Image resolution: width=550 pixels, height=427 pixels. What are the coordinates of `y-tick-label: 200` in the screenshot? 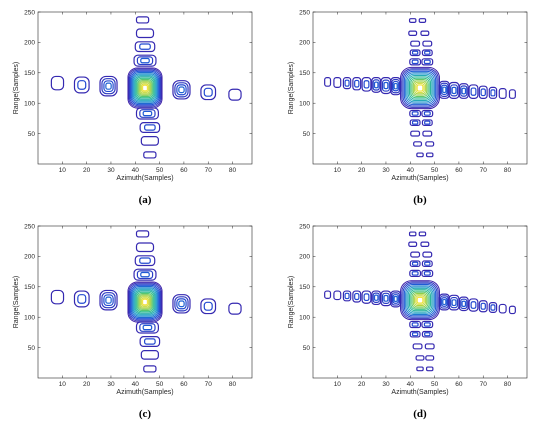 It's located at (304, 257).